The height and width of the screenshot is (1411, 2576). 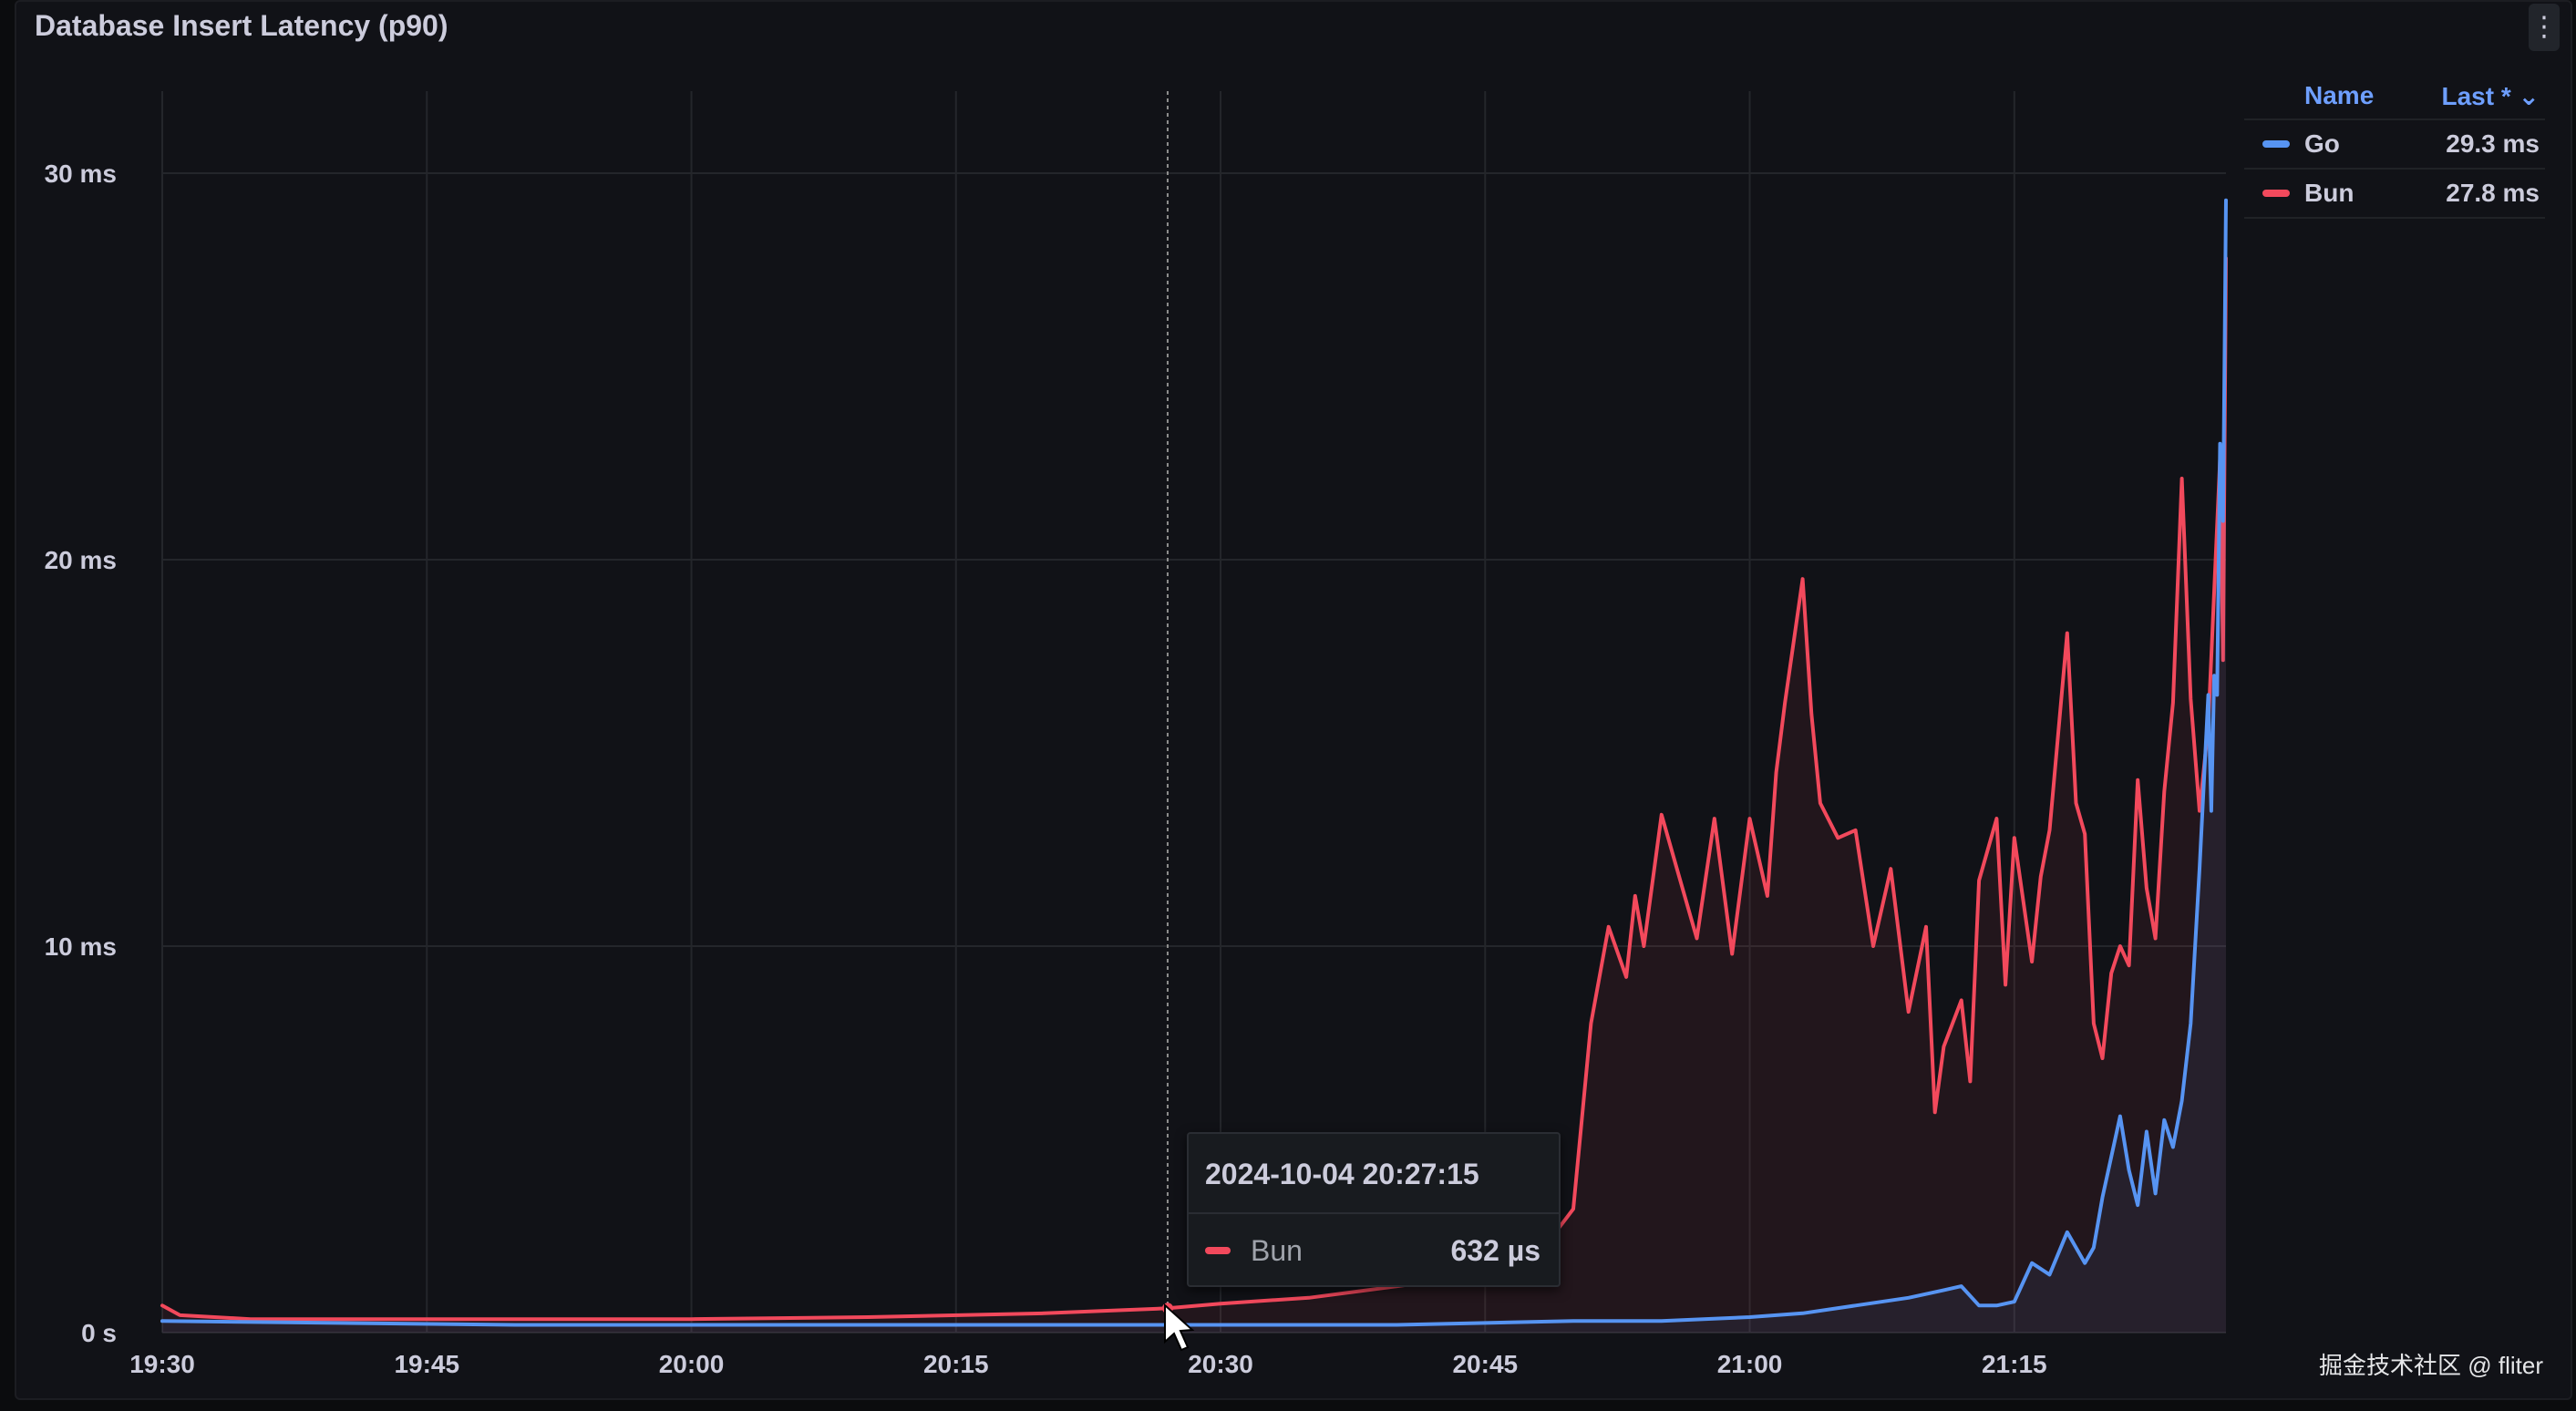 I want to click on legend-item-bun: Bun 27.8 ms, so click(x=2394, y=194).